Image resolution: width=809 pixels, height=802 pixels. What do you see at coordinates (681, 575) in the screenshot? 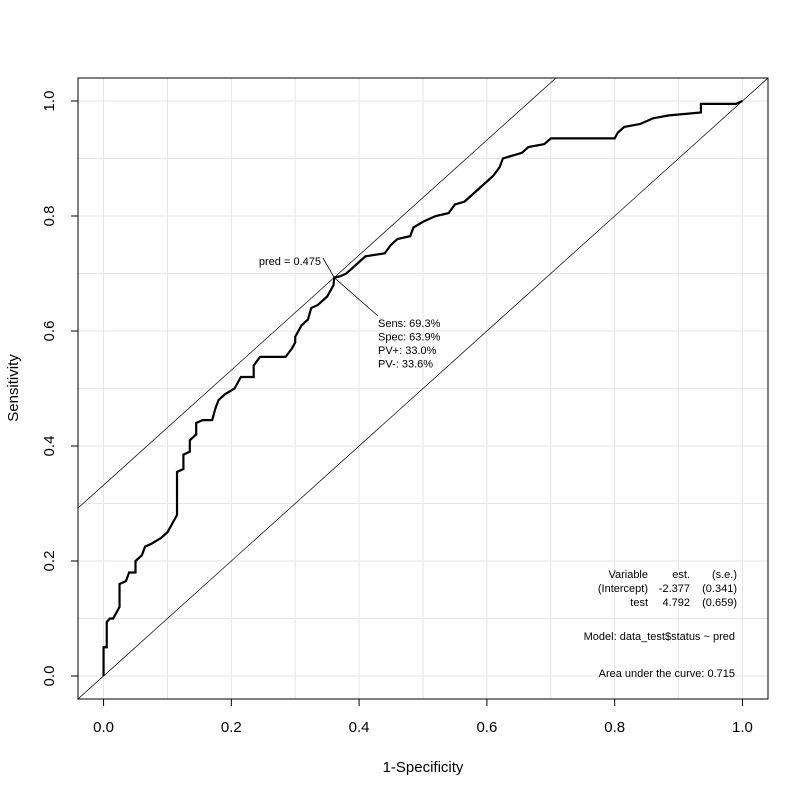
I see `table-header: est.` at bounding box center [681, 575].